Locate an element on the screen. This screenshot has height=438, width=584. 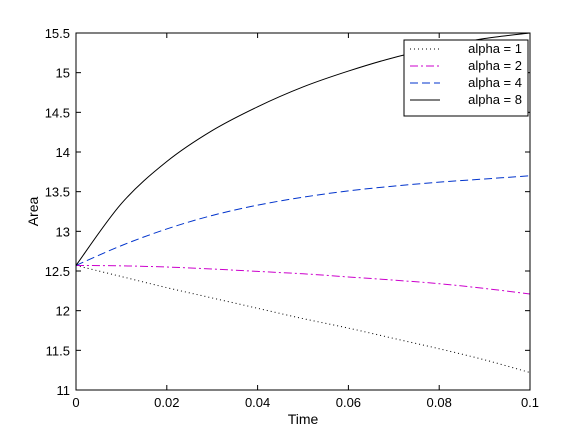
y-tick-label: 15 is located at coordinates (63, 73).